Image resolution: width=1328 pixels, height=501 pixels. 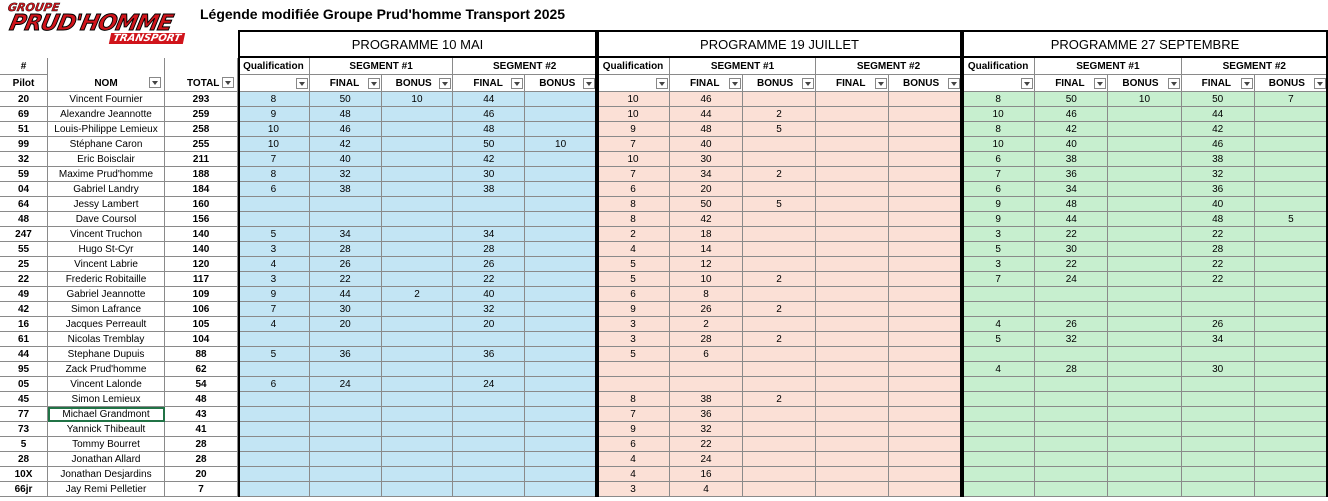 What do you see at coordinates (201, 399) in the screenshot?
I see `total: 48` at bounding box center [201, 399].